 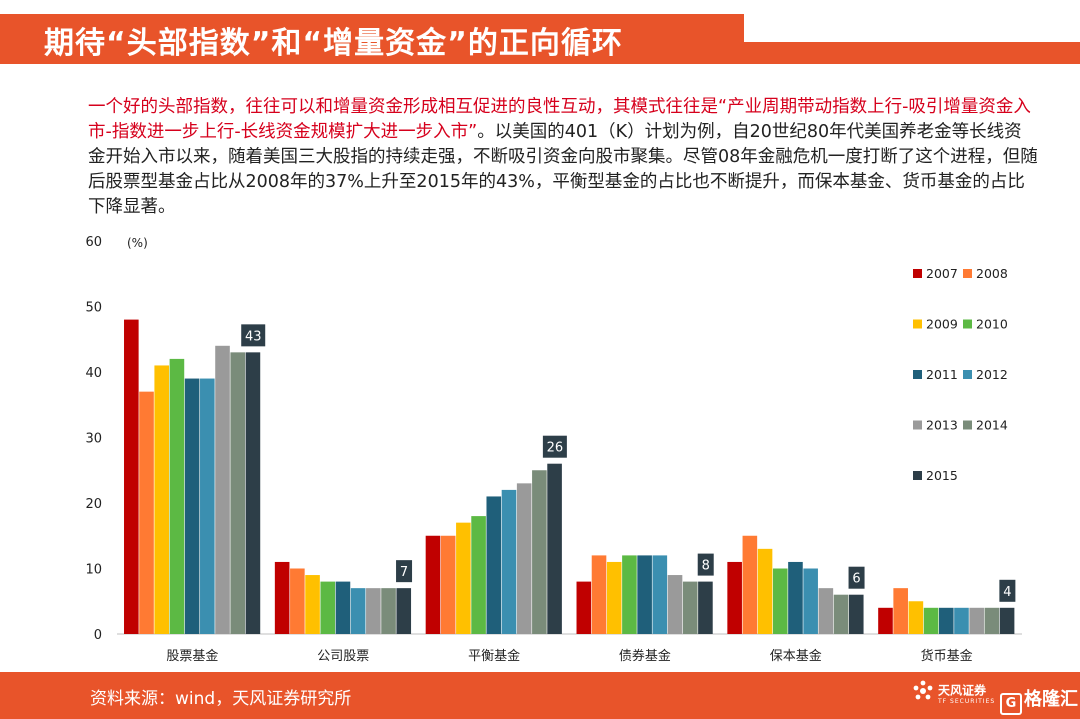 I want to click on legend-label: 2009, so click(x=942, y=324).